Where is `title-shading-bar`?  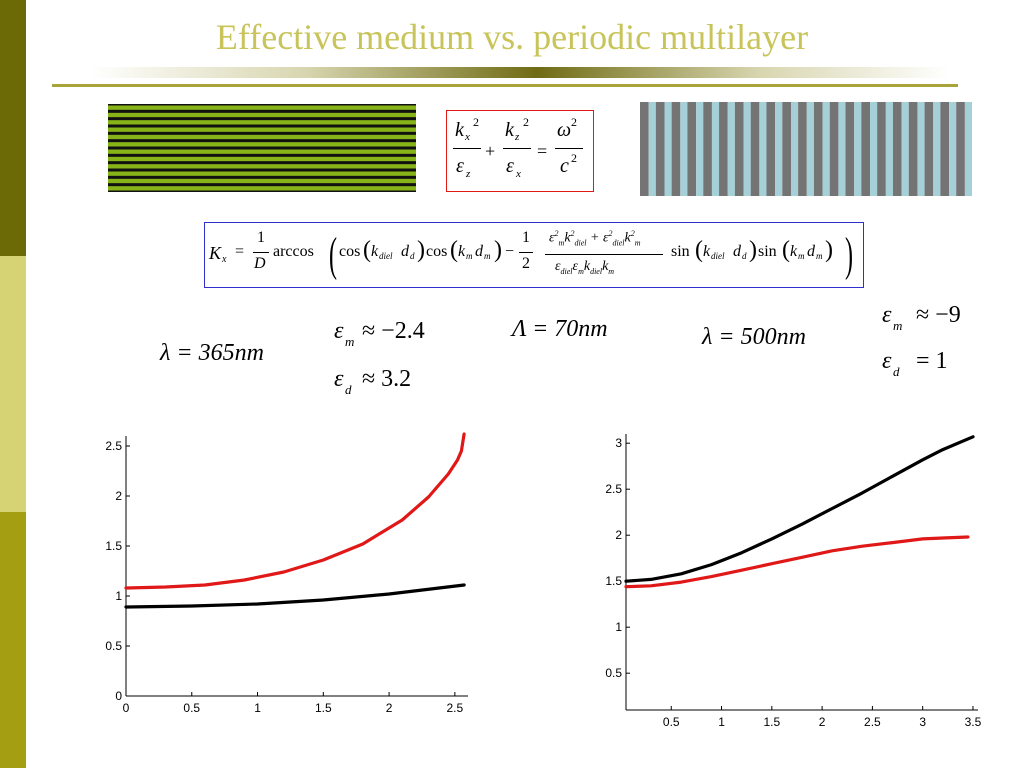
title-shading-bar is located at coordinates (520, 72).